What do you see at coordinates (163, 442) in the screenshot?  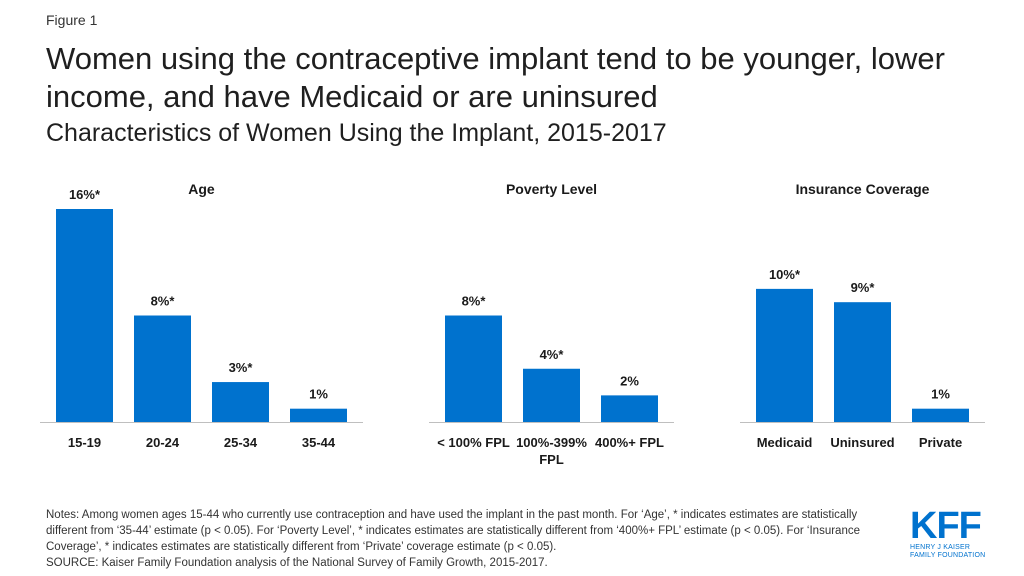 I see `tick-label-0-1: 20-24` at bounding box center [163, 442].